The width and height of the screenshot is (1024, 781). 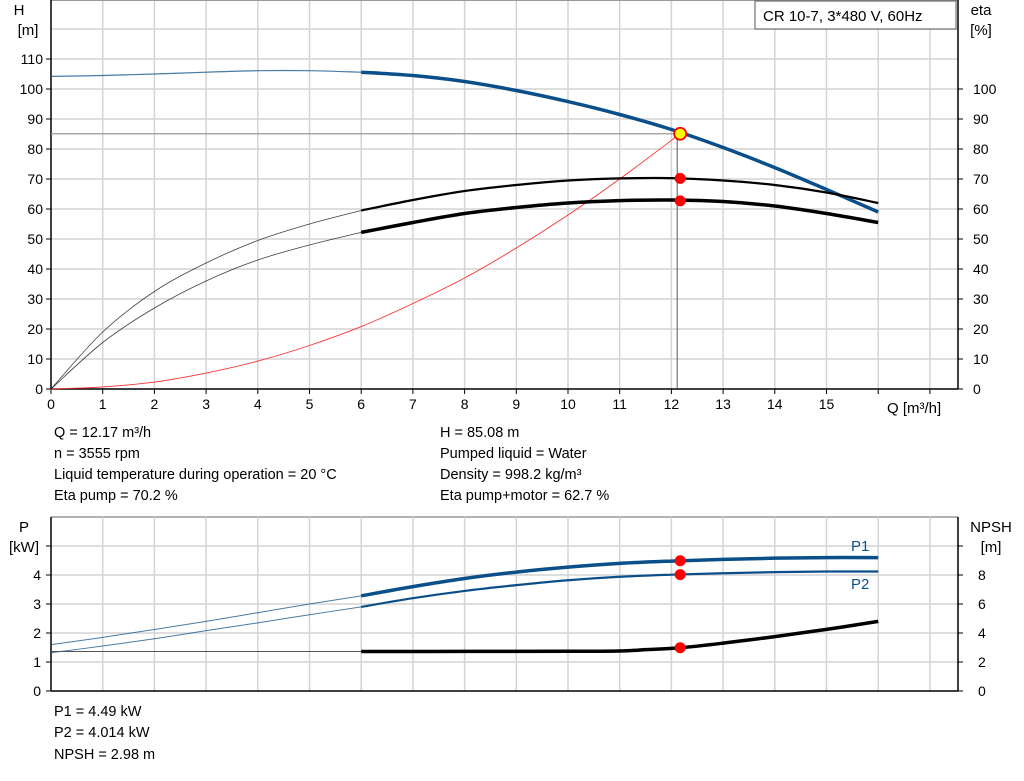 I want to click on p2-curve-thick, so click(x=620, y=589).